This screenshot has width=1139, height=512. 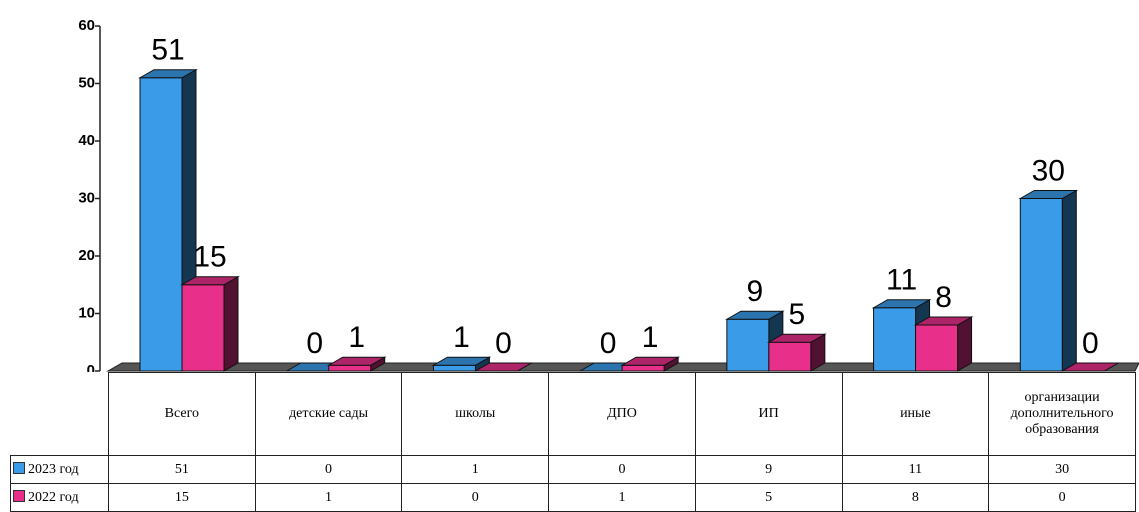 What do you see at coordinates (915, 414) in the screenshot?
I see `category-cell: иные` at bounding box center [915, 414].